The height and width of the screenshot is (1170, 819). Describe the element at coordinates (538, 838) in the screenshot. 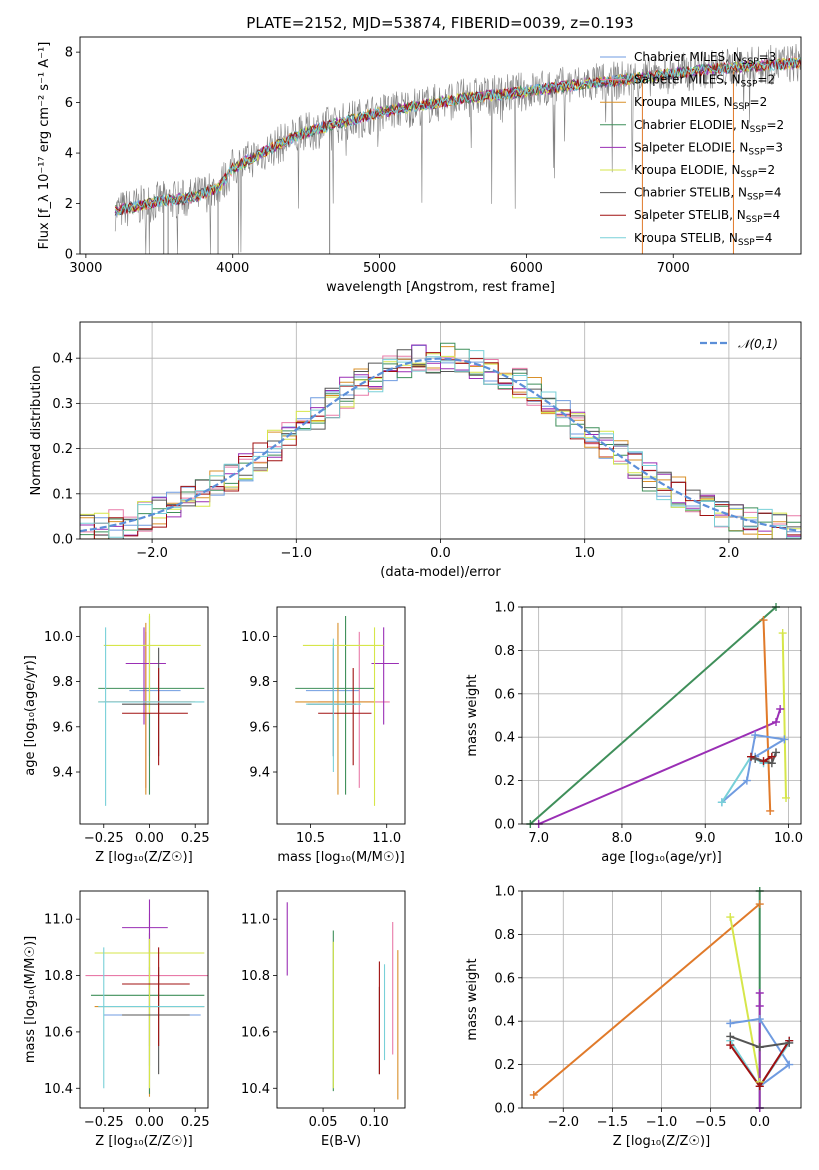

I see `x-tick-label: 7.0` at that location.